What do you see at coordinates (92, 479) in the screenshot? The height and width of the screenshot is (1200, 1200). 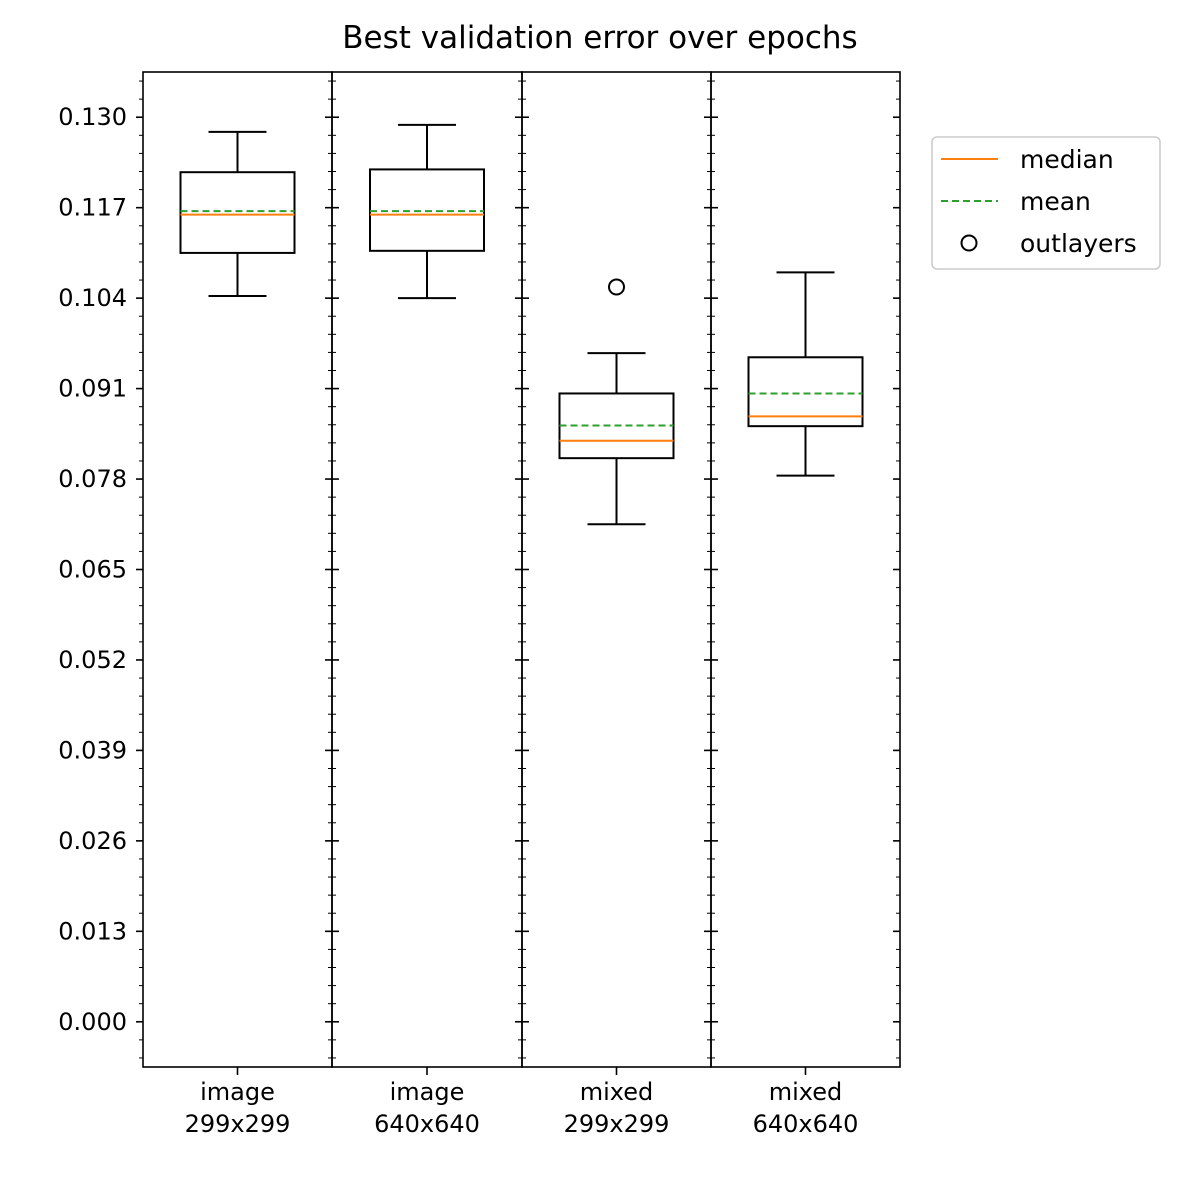 I see `y-tick-label: 0.078` at bounding box center [92, 479].